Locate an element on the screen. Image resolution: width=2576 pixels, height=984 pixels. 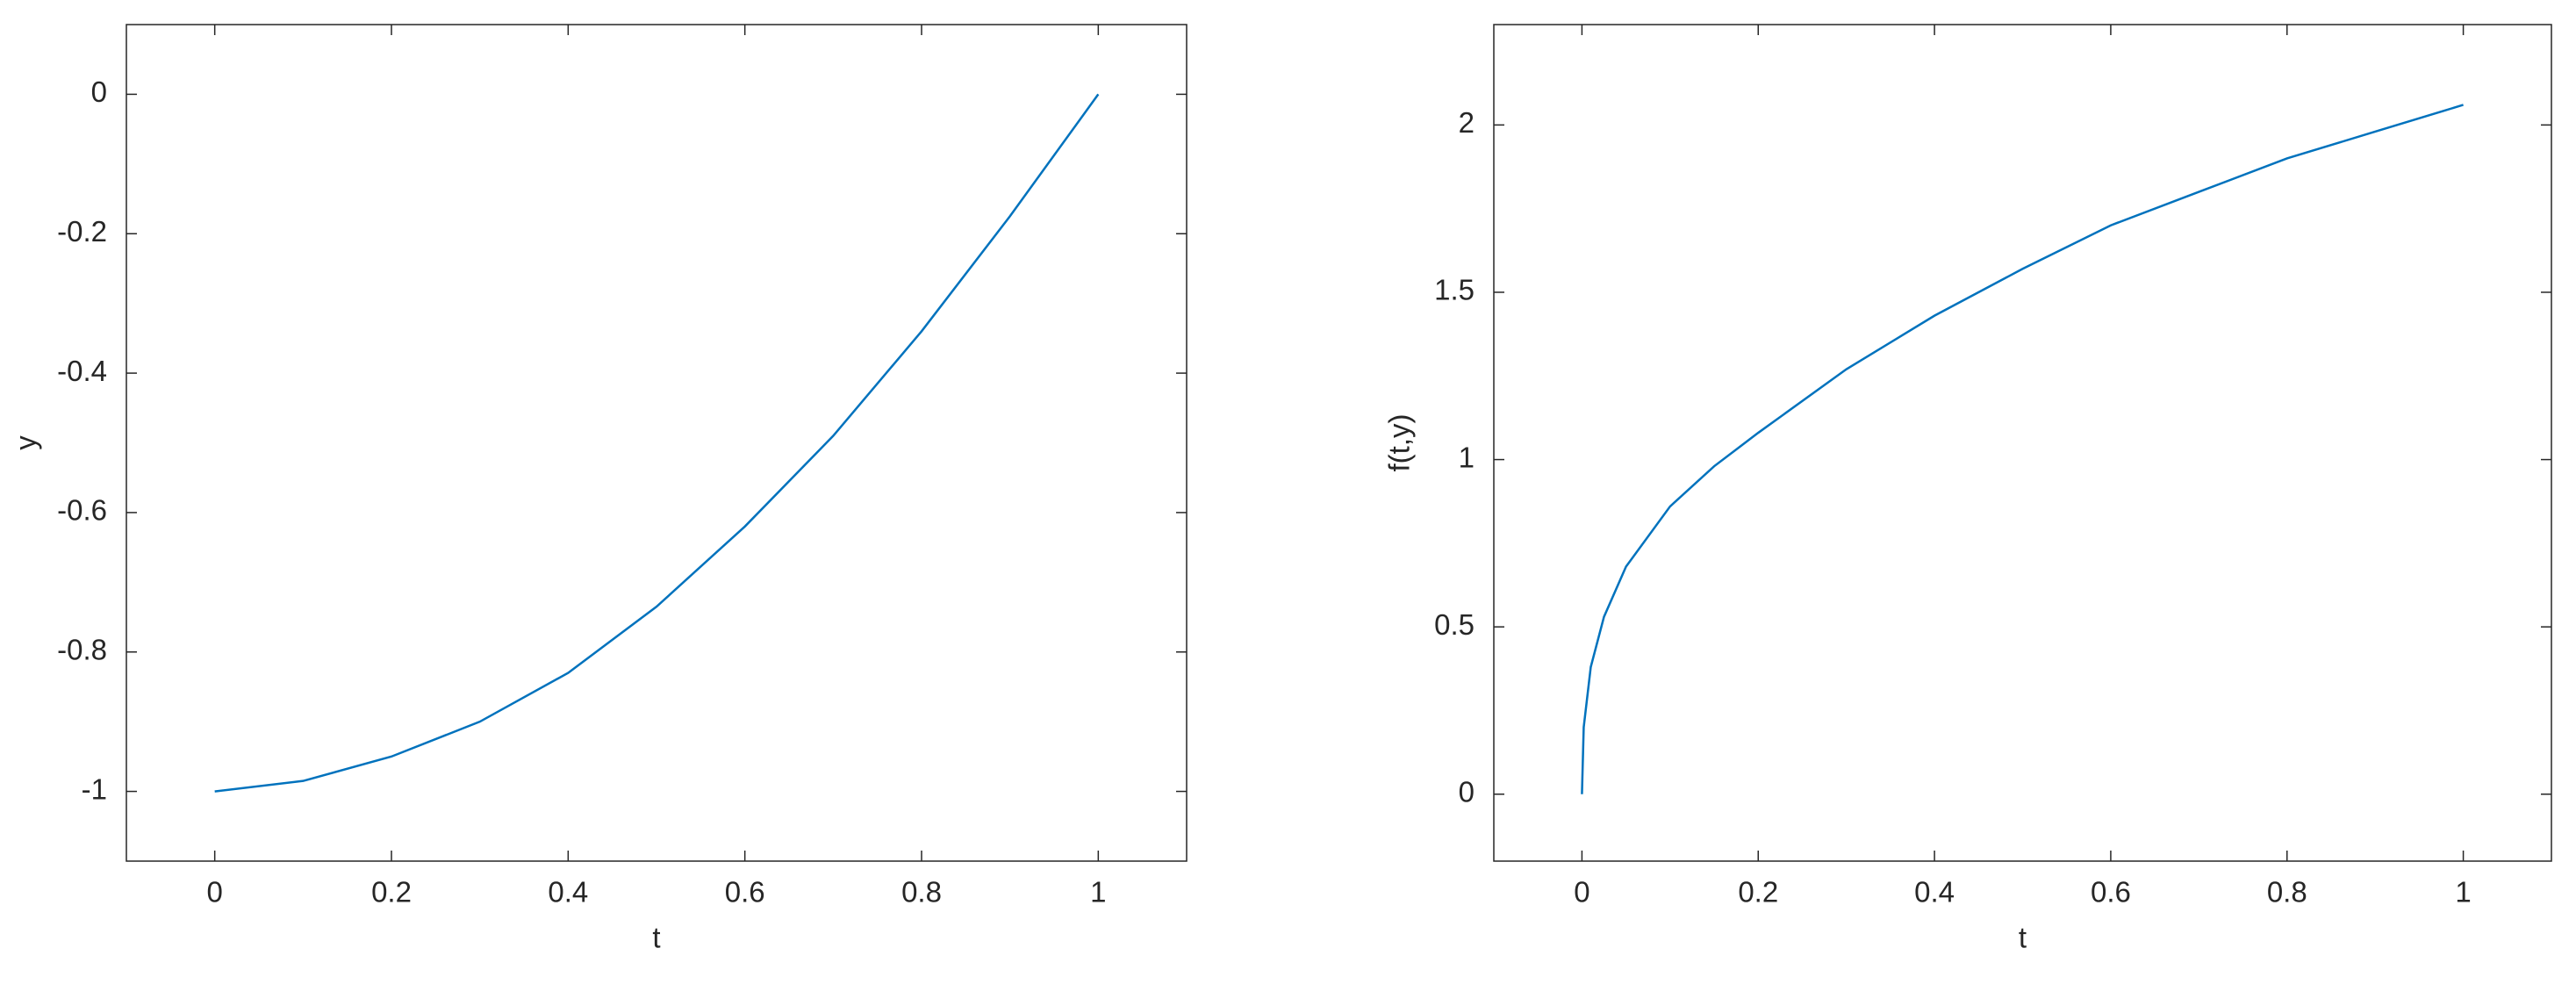
y-tick-label: 1 is located at coordinates (1467, 457).